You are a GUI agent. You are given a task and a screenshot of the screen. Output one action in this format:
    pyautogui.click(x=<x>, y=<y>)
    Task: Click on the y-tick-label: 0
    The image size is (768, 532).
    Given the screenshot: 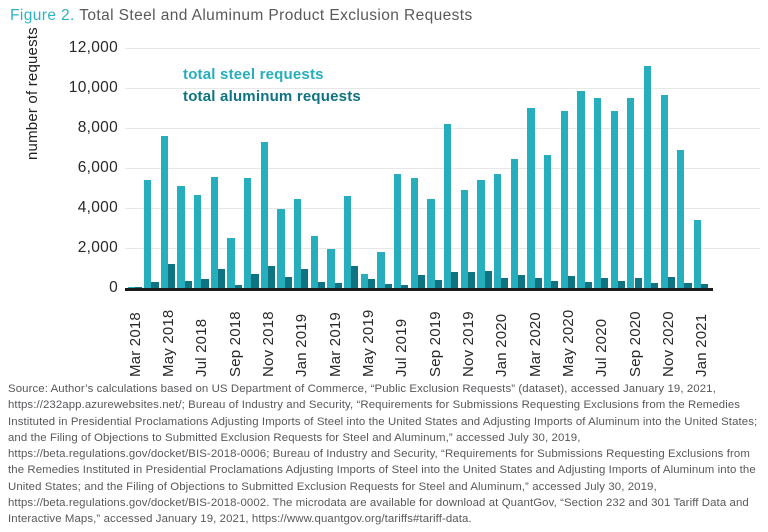 What is the action you would take?
    pyautogui.click(x=113, y=287)
    